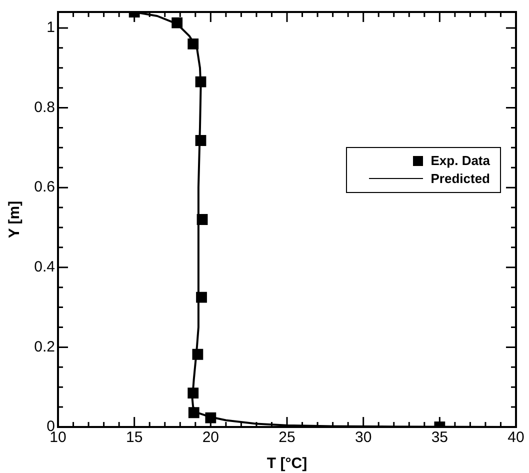 This screenshot has height=473, width=529. Describe the element at coordinates (15, 219) in the screenshot. I see `y-axis-title: Y [m]` at that location.